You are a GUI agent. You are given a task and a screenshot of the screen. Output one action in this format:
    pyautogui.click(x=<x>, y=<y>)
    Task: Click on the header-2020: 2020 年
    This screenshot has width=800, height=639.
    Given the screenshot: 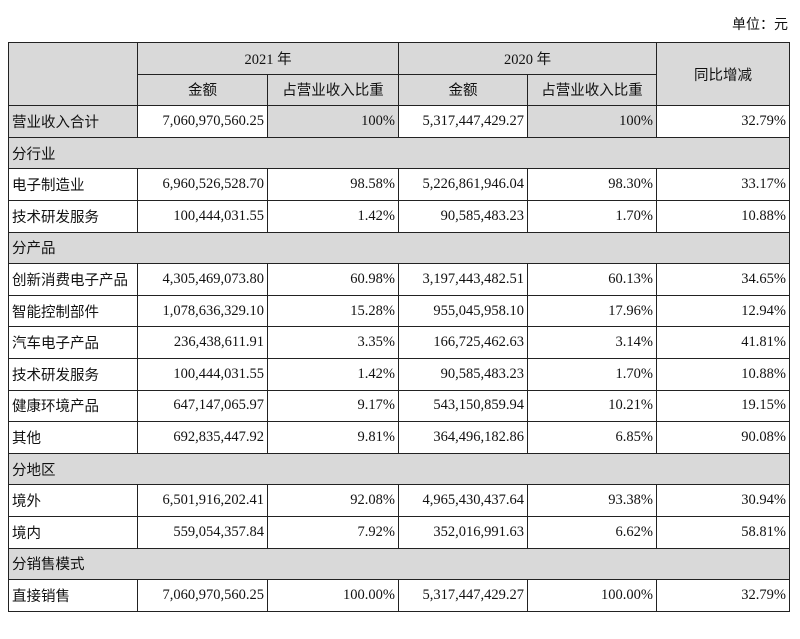 What is the action you would take?
    pyautogui.click(x=527, y=58)
    